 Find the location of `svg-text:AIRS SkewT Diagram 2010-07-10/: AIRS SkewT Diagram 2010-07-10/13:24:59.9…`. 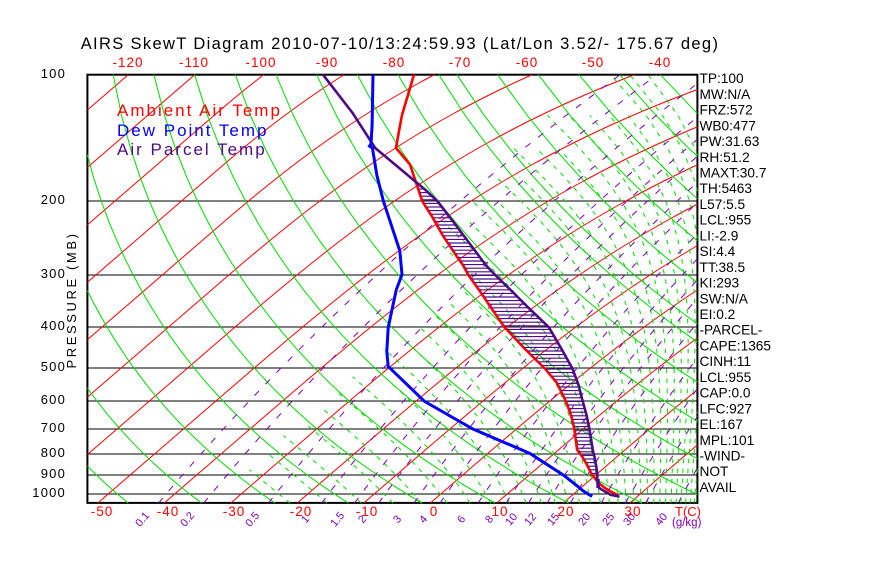

svg-text:AIRS SkewT Diagram 2010-07-10/: AIRS SkewT Diagram 2010-07-10/13:24:59.9… is located at coordinates (400, 44).